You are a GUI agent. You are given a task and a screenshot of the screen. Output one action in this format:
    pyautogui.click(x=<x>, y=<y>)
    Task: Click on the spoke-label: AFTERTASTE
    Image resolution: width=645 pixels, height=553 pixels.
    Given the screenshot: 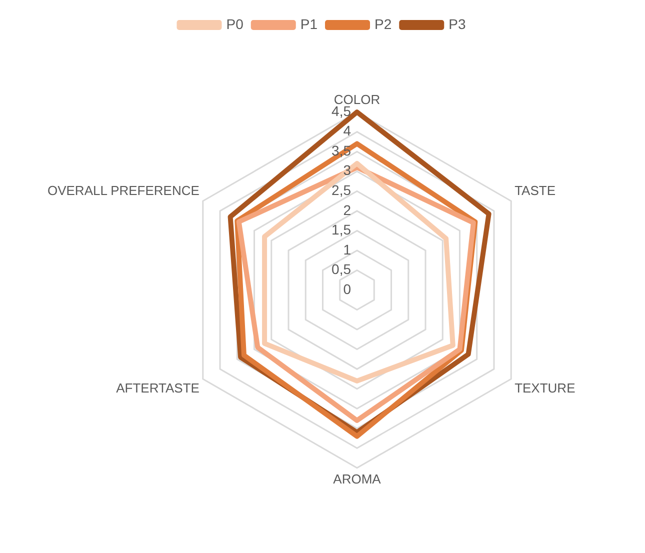 What is the action you would take?
    pyautogui.click(x=158, y=388)
    